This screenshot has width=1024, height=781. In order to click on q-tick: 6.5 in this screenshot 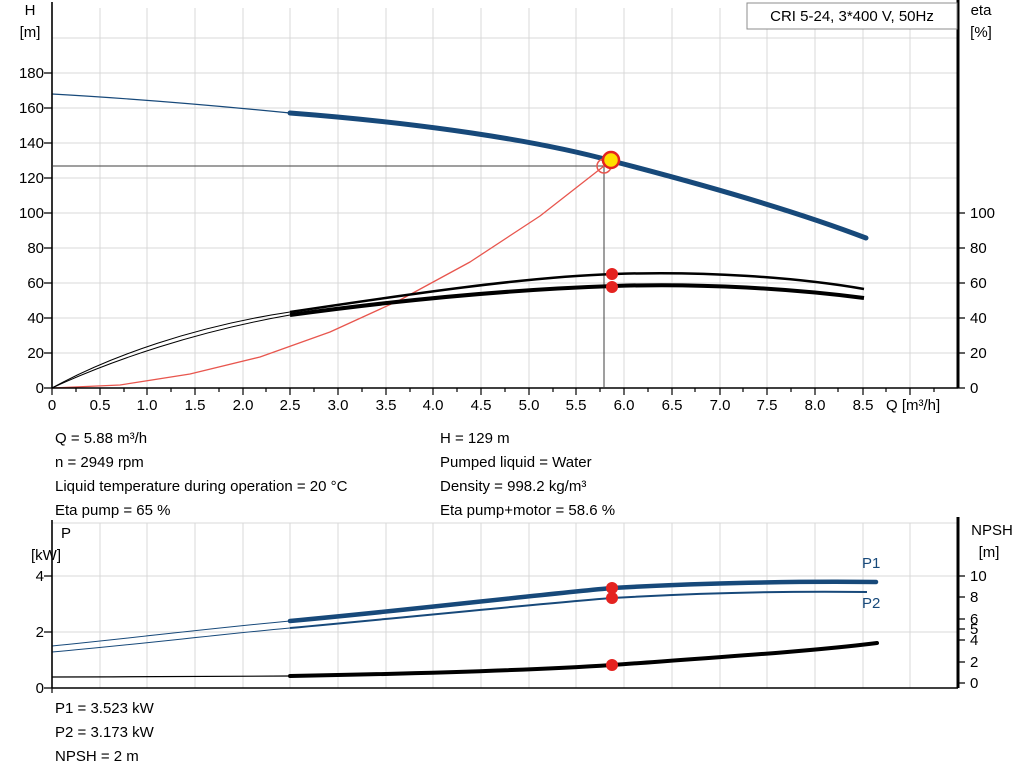, I will do `click(672, 405)`.